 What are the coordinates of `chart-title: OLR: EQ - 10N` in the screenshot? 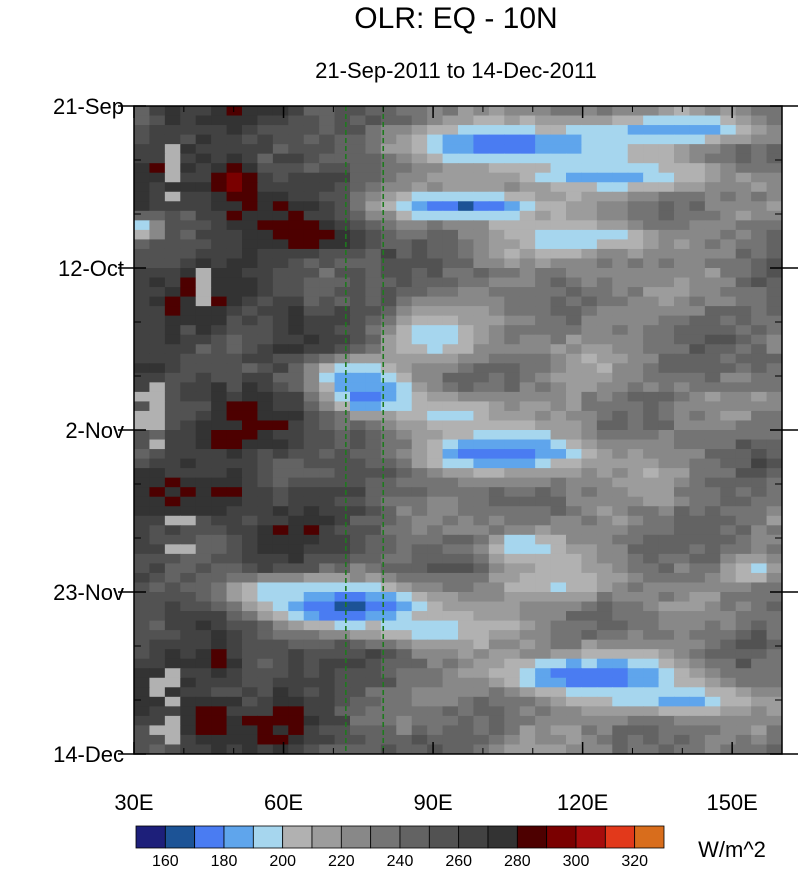 It's located at (455, 18).